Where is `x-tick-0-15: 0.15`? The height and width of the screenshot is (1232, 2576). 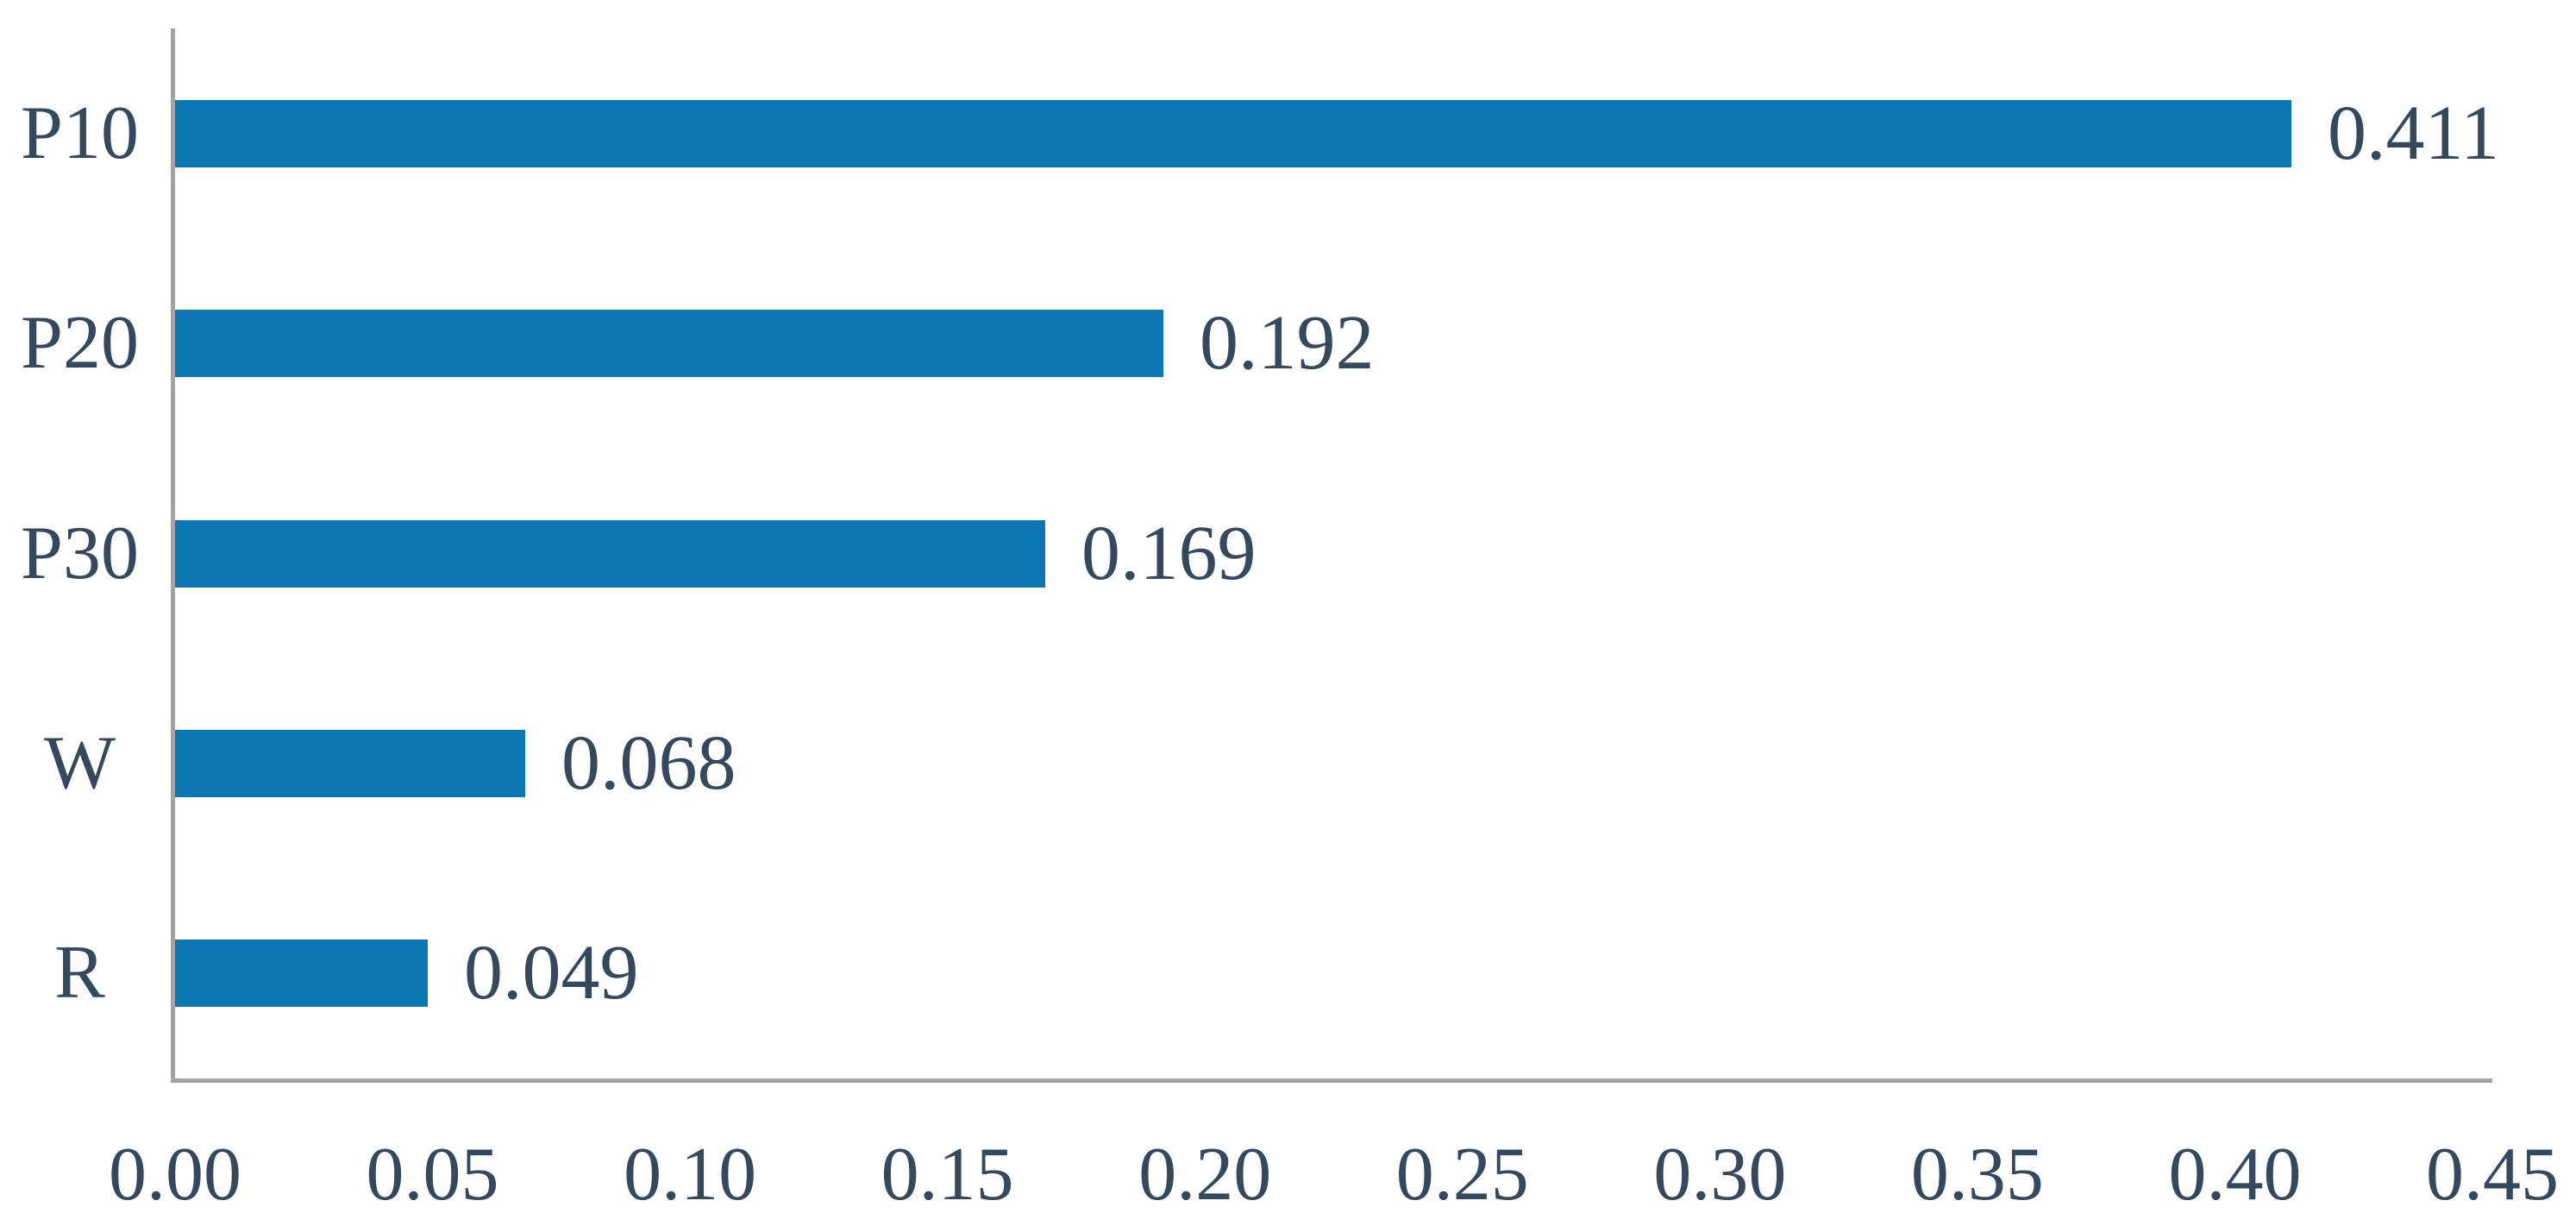 x-tick-0-15: 0.15 is located at coordinates (947, 1174).